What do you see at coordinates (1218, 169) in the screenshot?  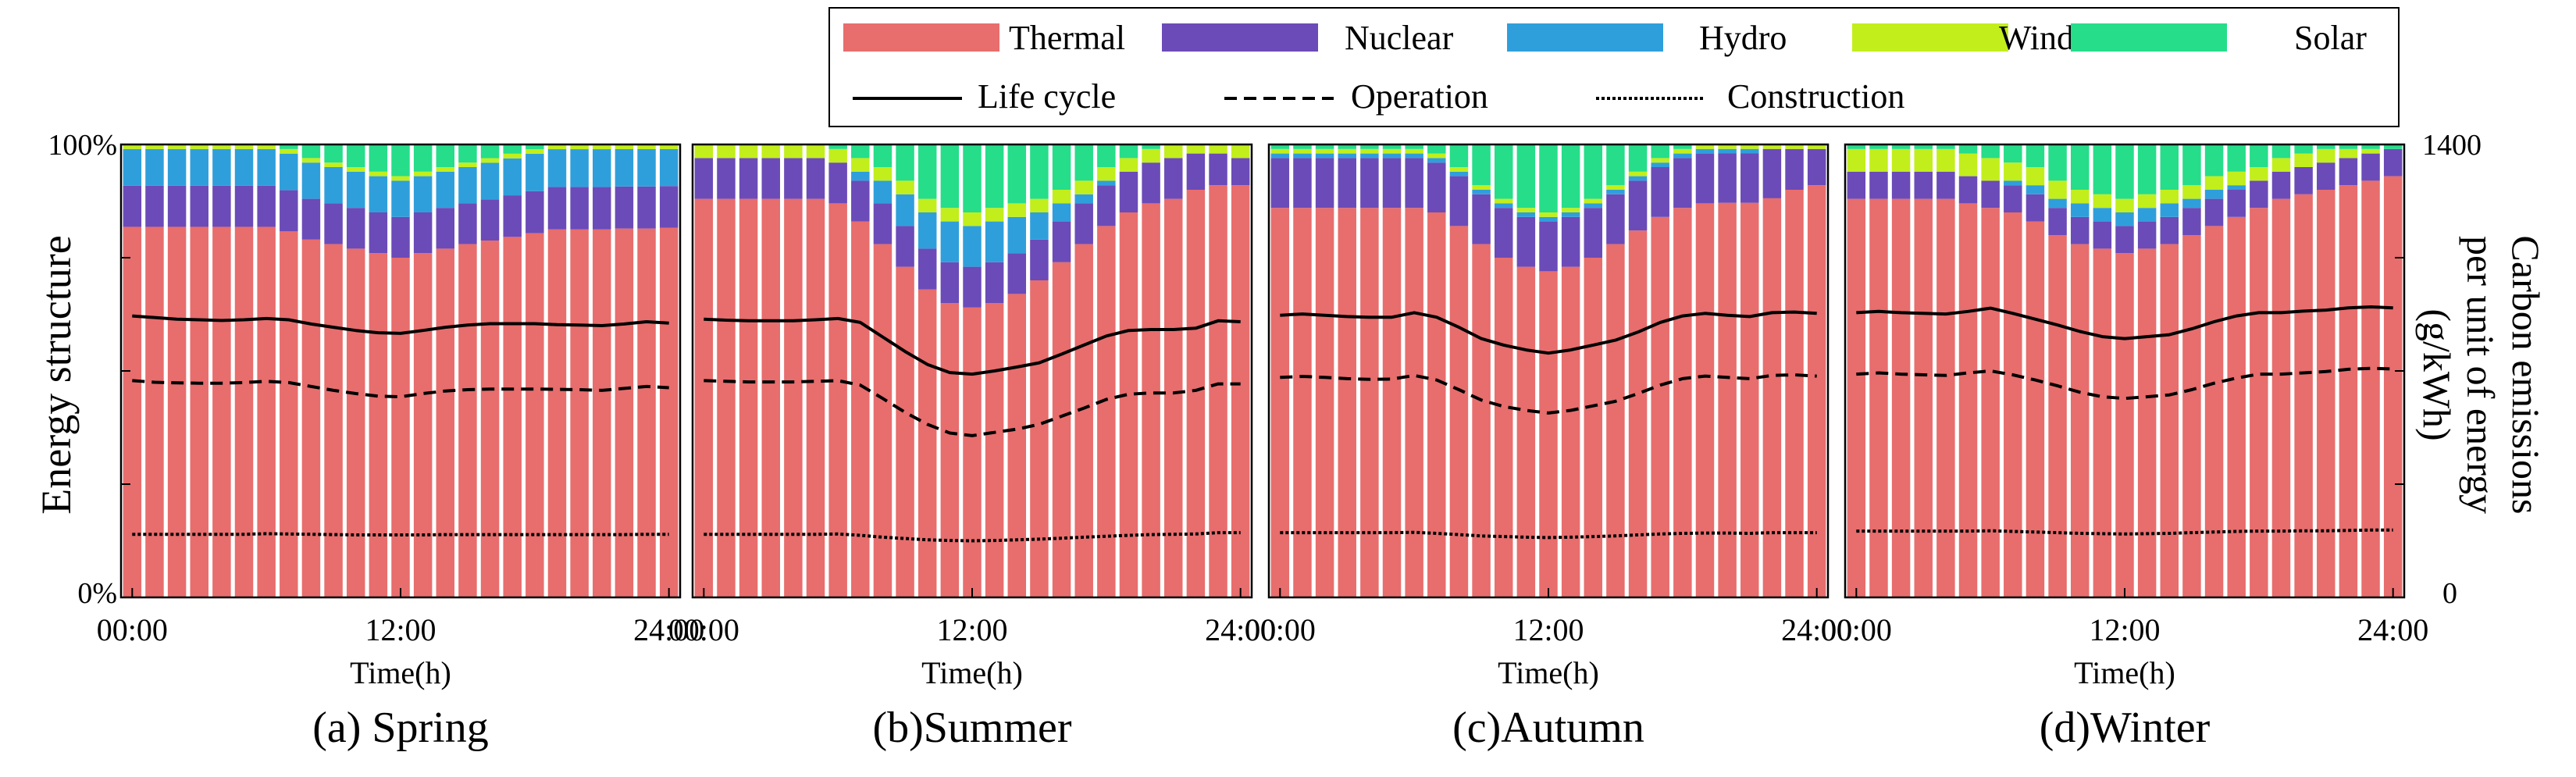 I see `bar-nuclear-h23` at bounding box center [1218, 169].